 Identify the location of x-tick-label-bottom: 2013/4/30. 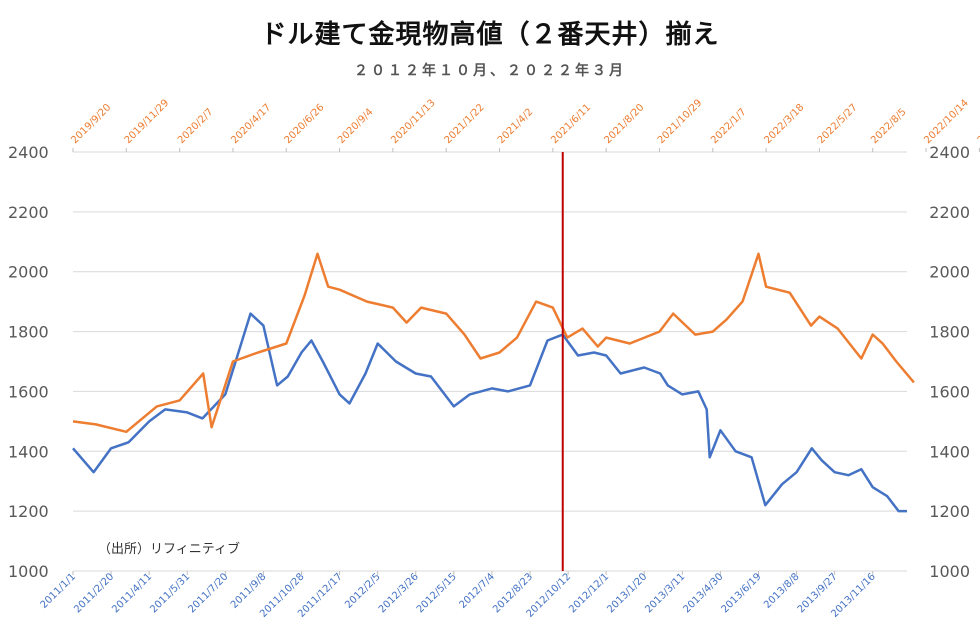
(703, 593).